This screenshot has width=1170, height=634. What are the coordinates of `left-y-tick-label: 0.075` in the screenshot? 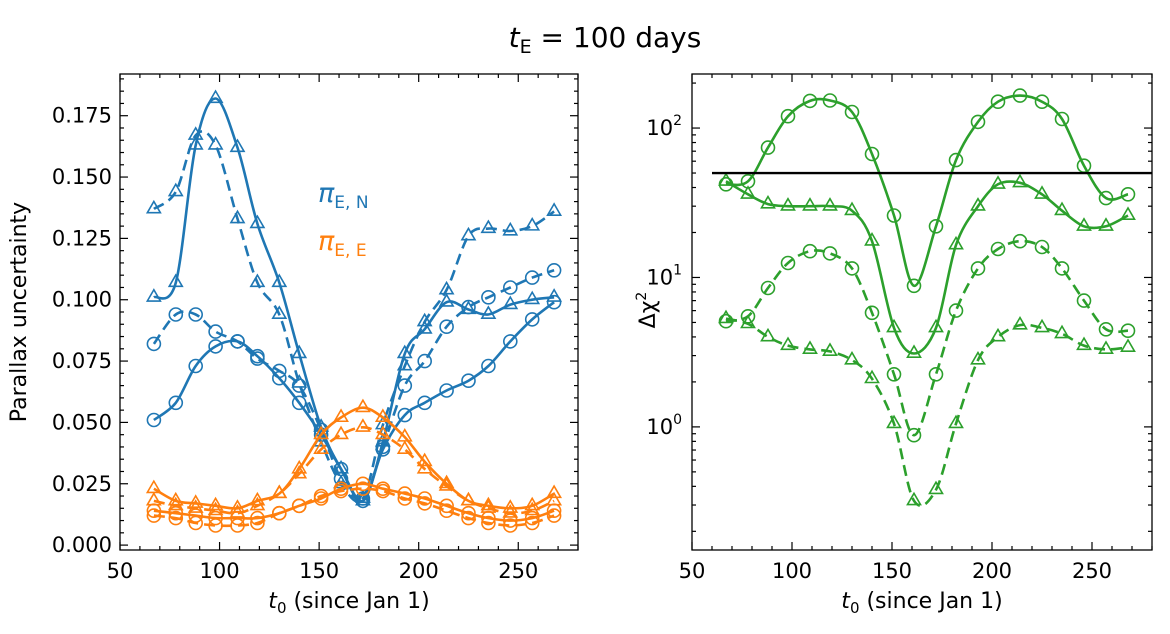 It's located at (82, 361).